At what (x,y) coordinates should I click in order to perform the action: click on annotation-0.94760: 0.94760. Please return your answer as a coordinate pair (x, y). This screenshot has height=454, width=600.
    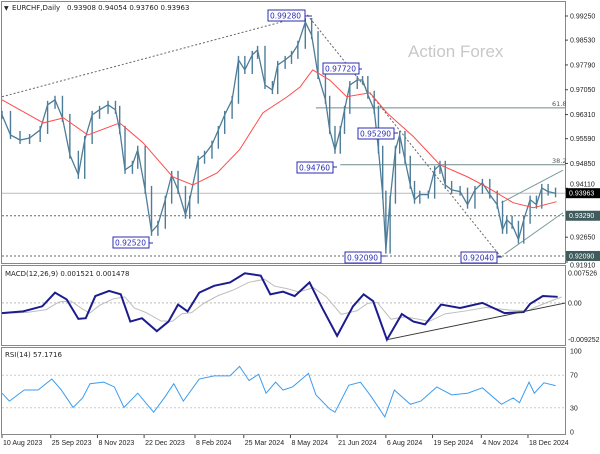
    Looking at the image, I should click on (316, 167).